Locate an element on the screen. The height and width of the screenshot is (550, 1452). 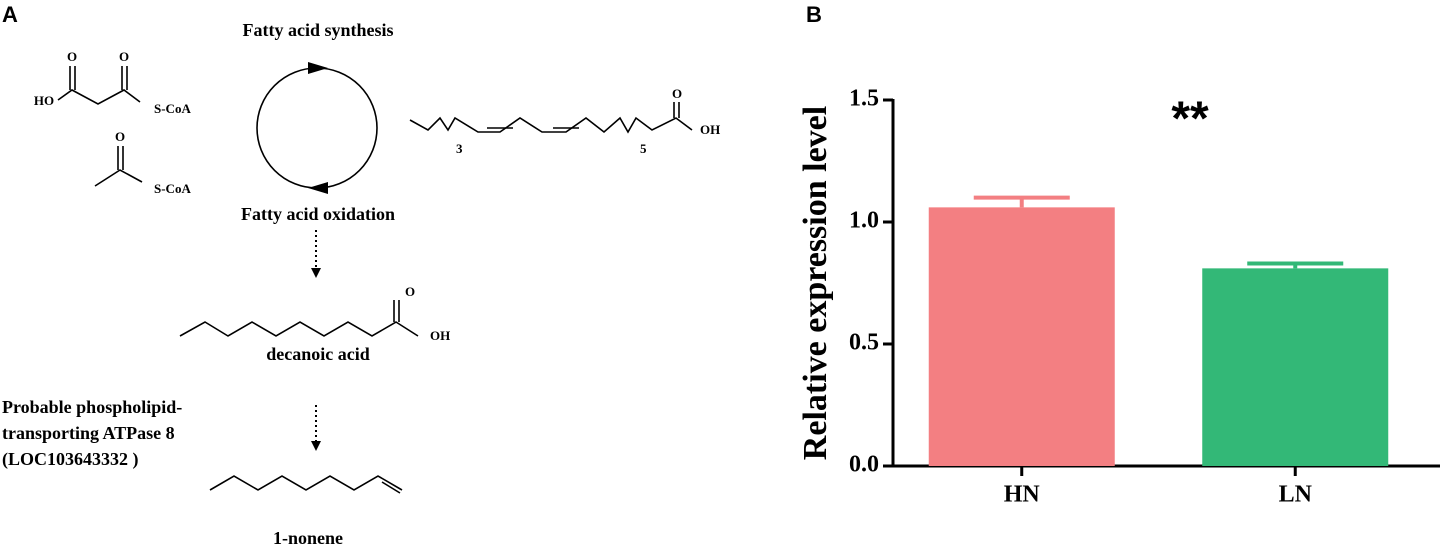
x-tick-label: HN is located at coordinates (1022, 495).